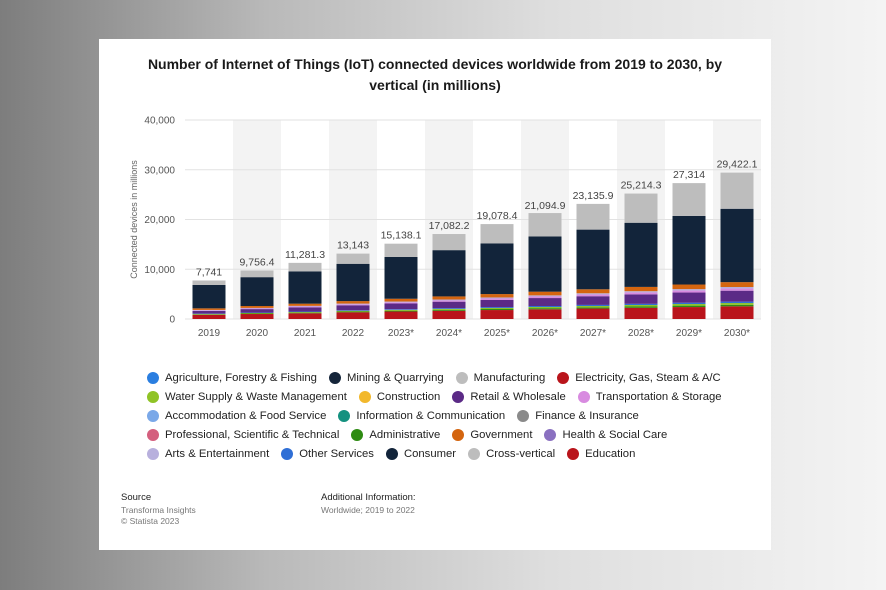  I want to click on data-label: 19,078.4, so click(497, 216).